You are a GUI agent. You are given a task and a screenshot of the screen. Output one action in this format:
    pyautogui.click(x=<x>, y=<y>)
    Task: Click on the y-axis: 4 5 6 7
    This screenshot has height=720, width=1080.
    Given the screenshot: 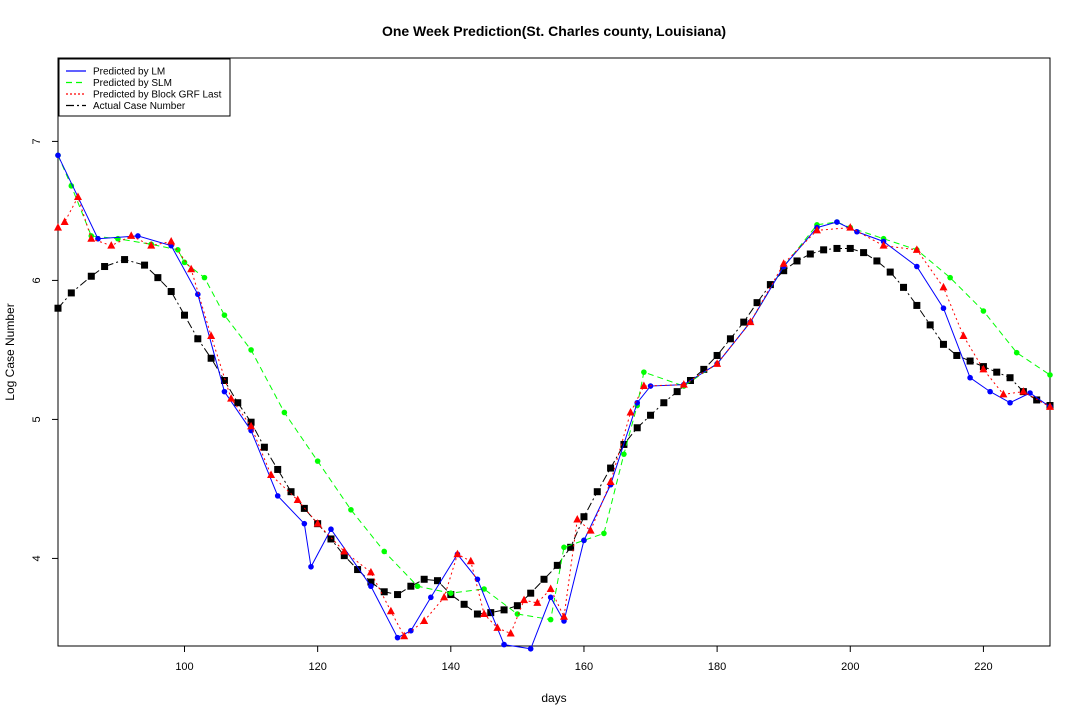 What is the action you would take?
    pyautogui.click(x=44, y=349)
    